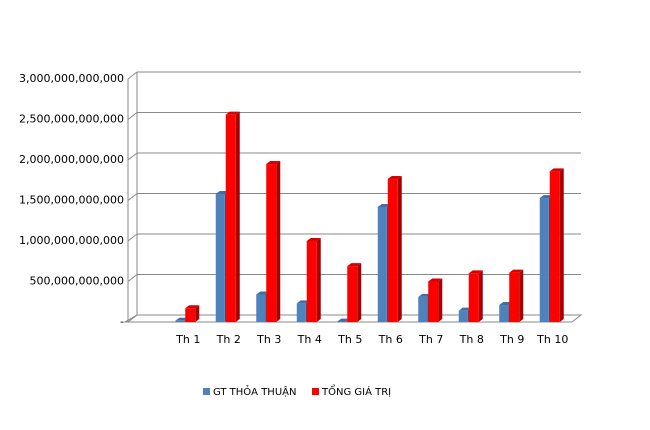 The image size is (650, 430). Describe the element at coordinates (71, 119) in the screenshot. I see `y-tick-label: 2,500,000,000,000` at that location.